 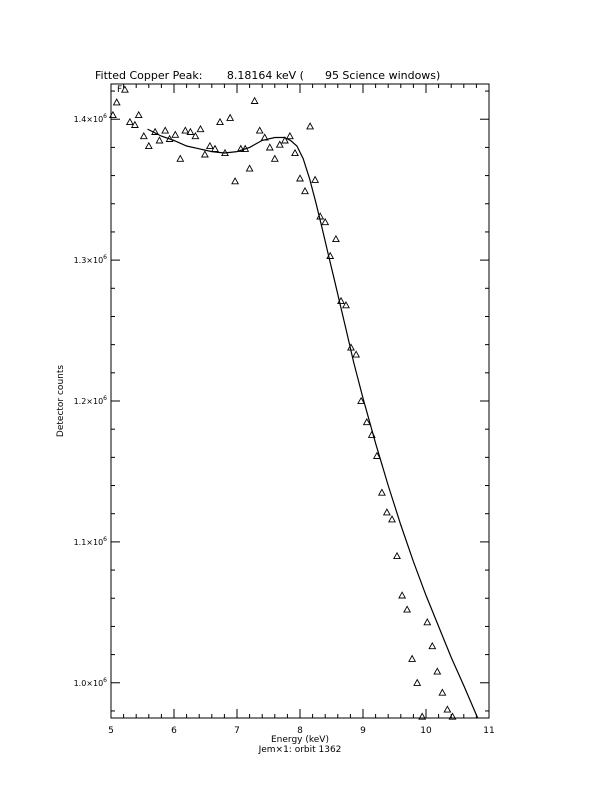 I want to click on y-tick-label: 1.4×10⁶, so click(x=91, y=118).